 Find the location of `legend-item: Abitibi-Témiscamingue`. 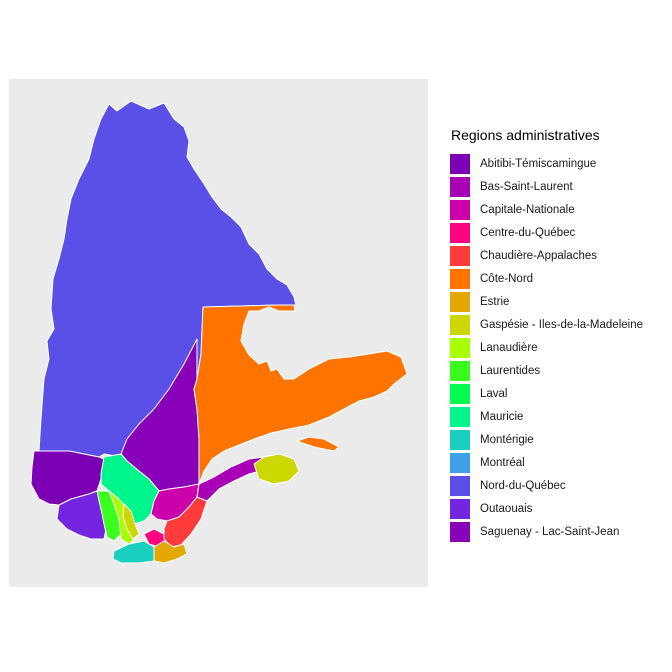

legend-item: Abitibi-Témiscamingue is located at coordinates (560, 163).